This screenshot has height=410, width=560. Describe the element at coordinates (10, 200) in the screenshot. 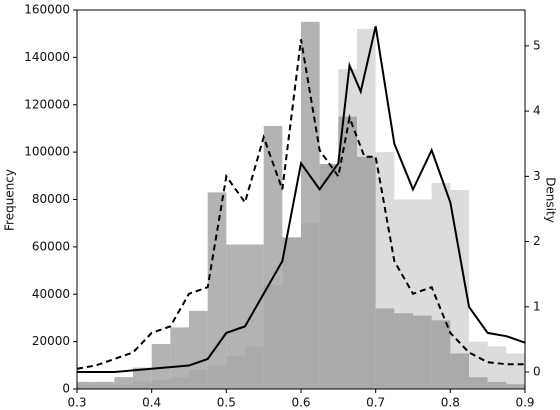

I see `y-axis-label: Frequency` at that location.